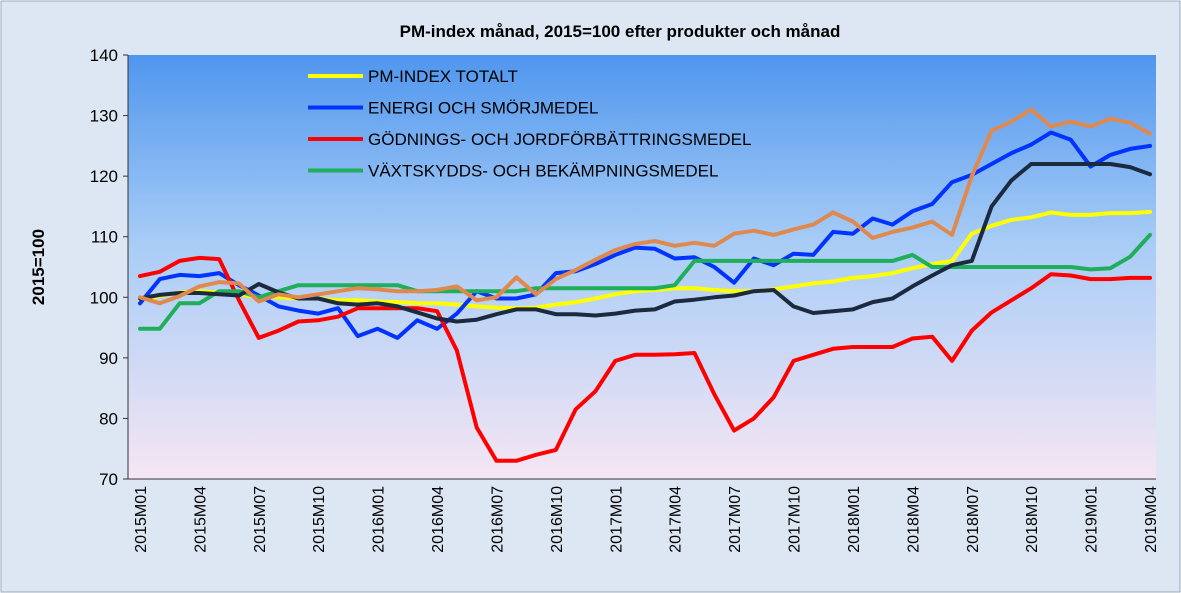 The image size is (1181, 593). What do you see at coordinates (141, 519) in the screenshot?
I see `x-tick-label: 2015M01` at bounding box center [141, 519].